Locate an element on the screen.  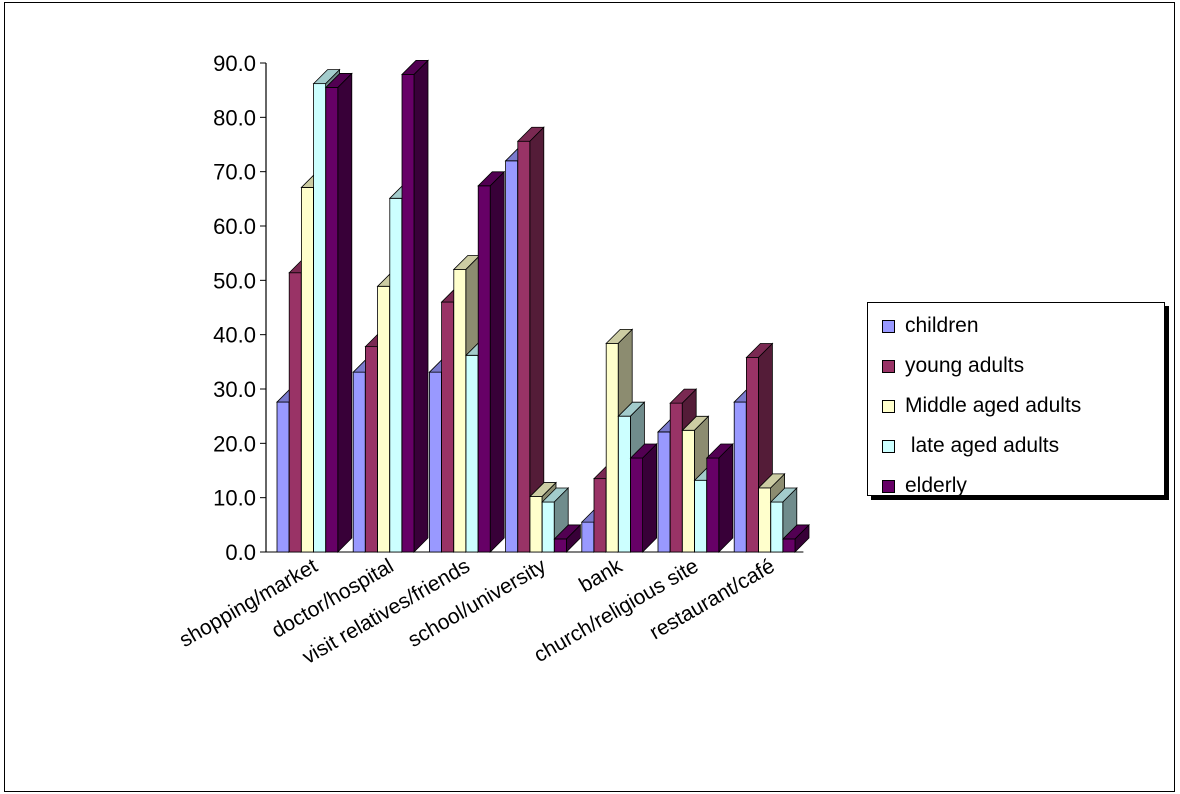
y-tick-label: 40.0 is located at coordinates (234, 335).